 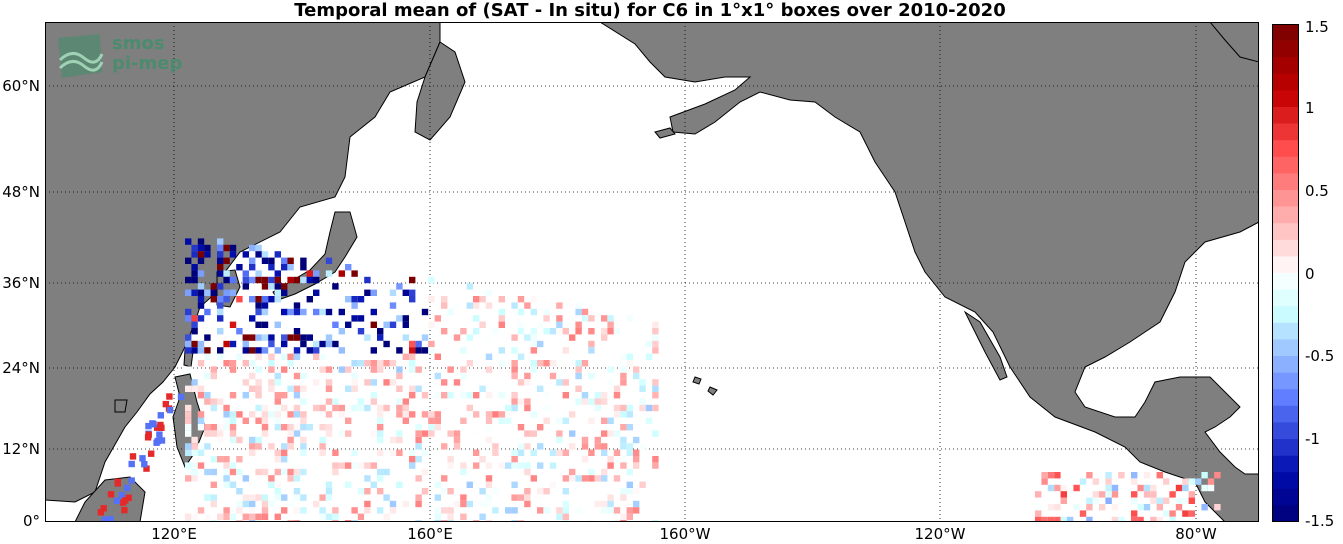 What do you see at coordinates (940, 534) in the screenshot?
I see `lon-label-120w: 120°W` at bounding box center [940, 534].